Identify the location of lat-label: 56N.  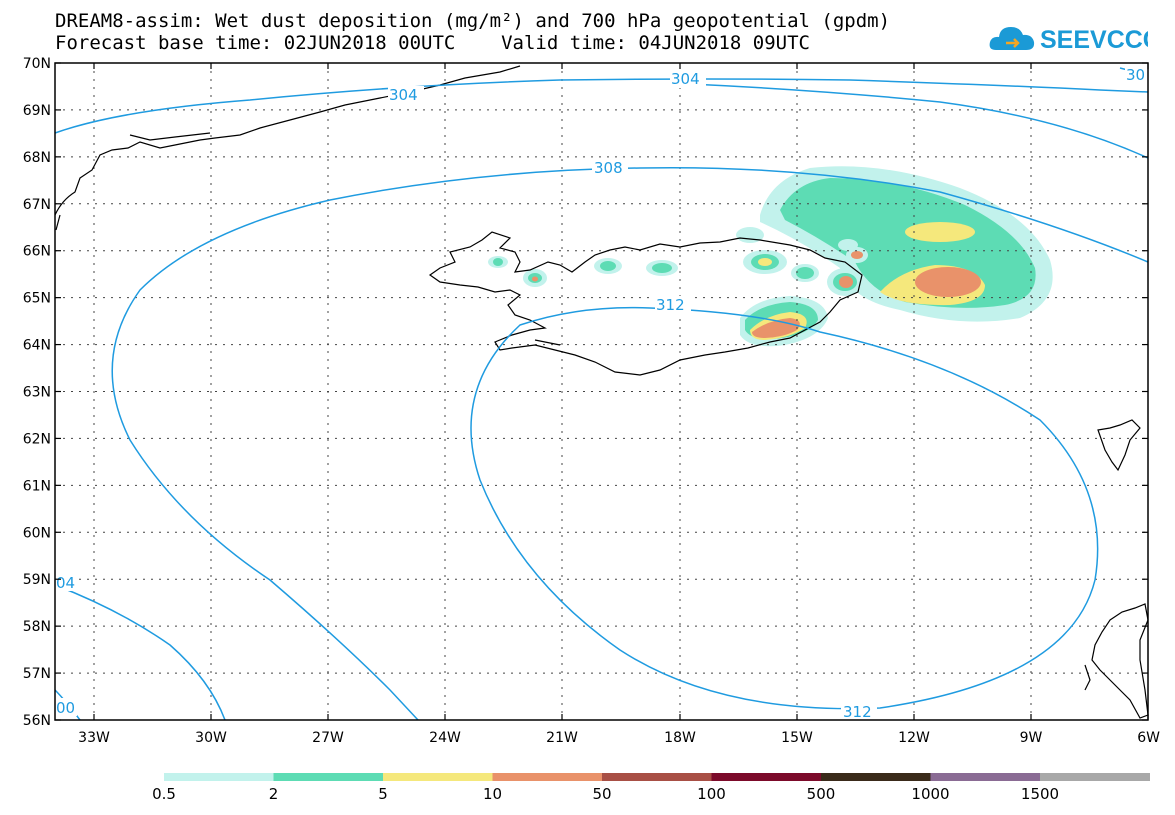
(37, 721).